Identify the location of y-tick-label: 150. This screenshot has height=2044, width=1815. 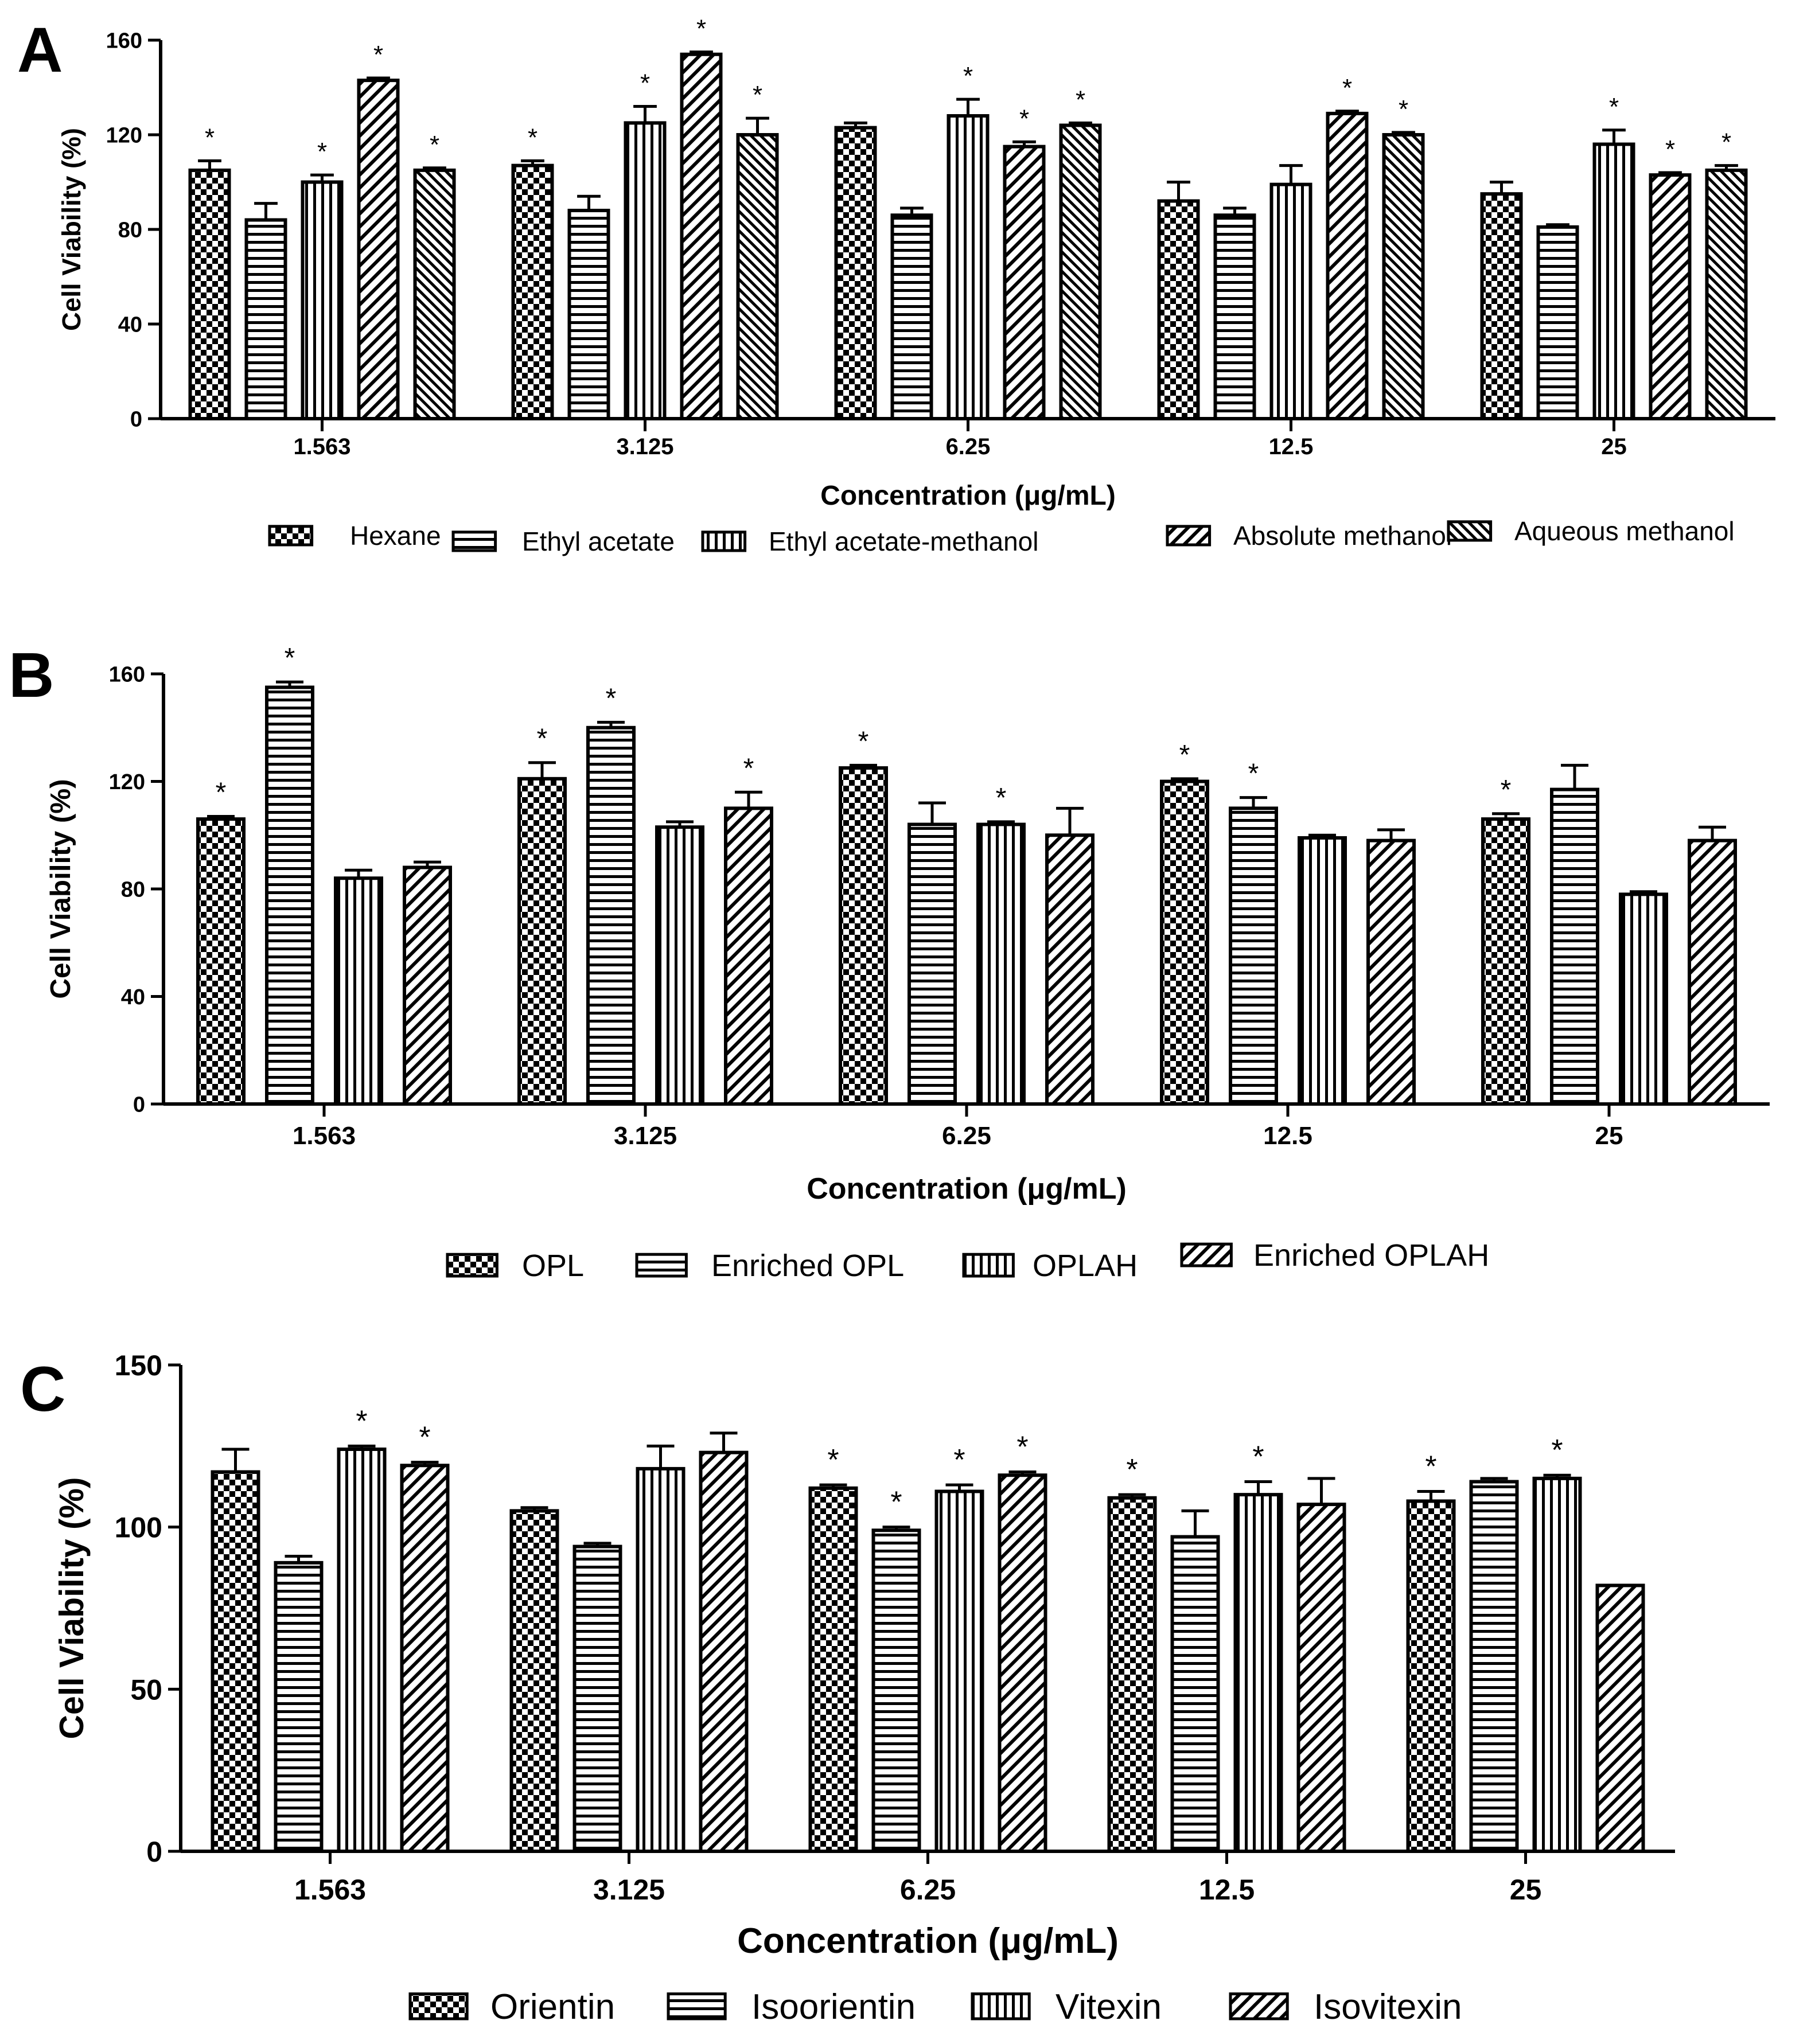
(138, 1365).